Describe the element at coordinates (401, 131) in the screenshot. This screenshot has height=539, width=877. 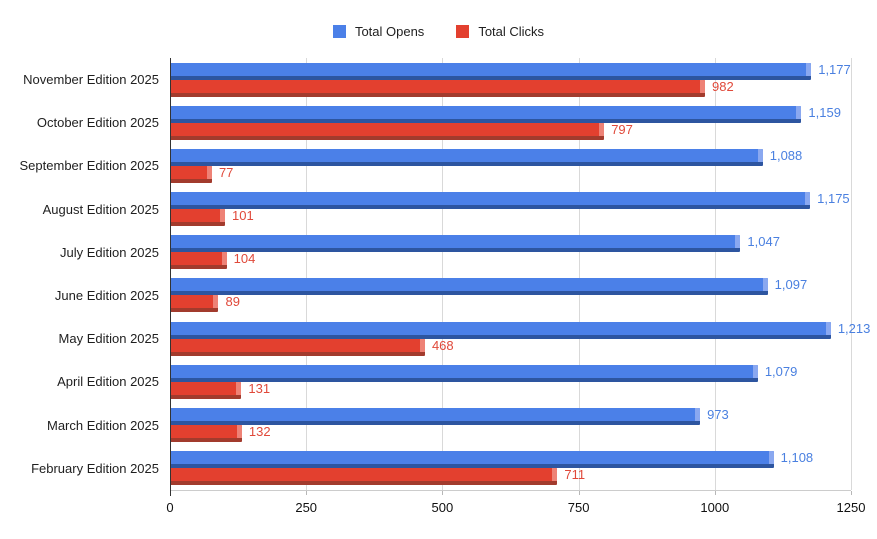
I see `bar-total-clicks: 797` at that location.